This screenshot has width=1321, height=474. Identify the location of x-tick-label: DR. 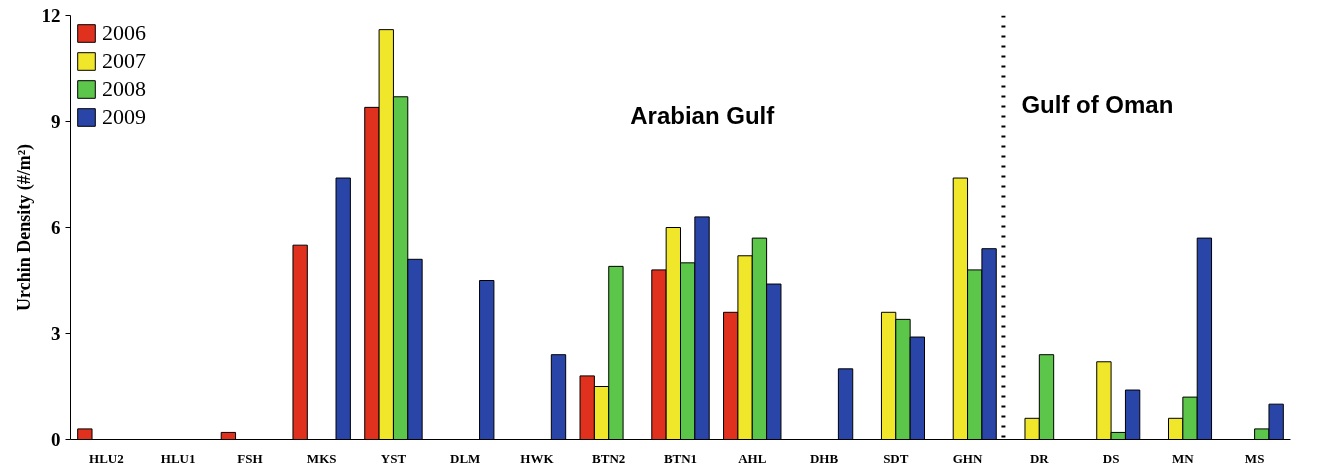
(1039, 458).